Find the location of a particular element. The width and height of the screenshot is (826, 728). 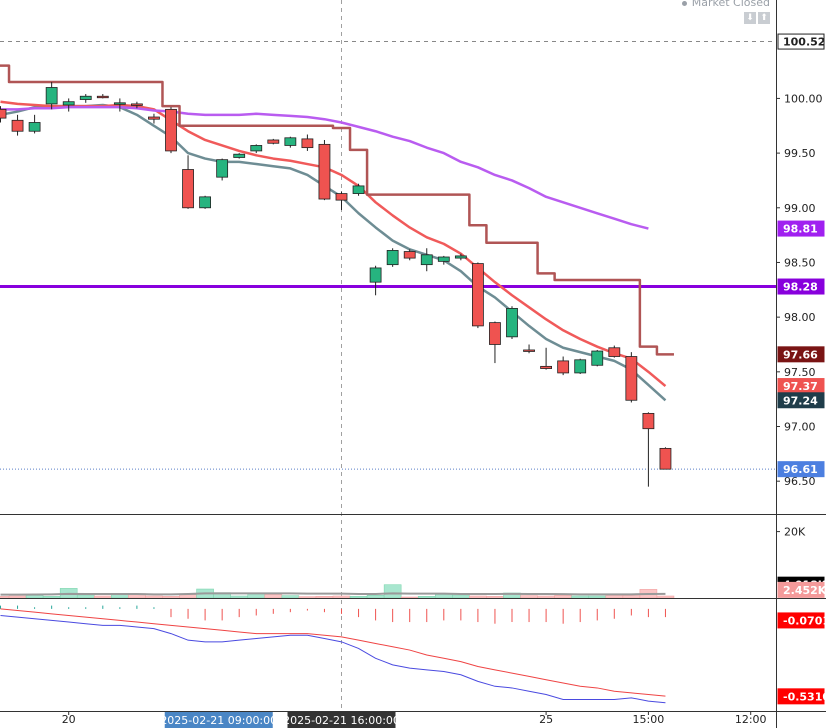

x-tick-label: 25 is located at coordinates (546, 719).